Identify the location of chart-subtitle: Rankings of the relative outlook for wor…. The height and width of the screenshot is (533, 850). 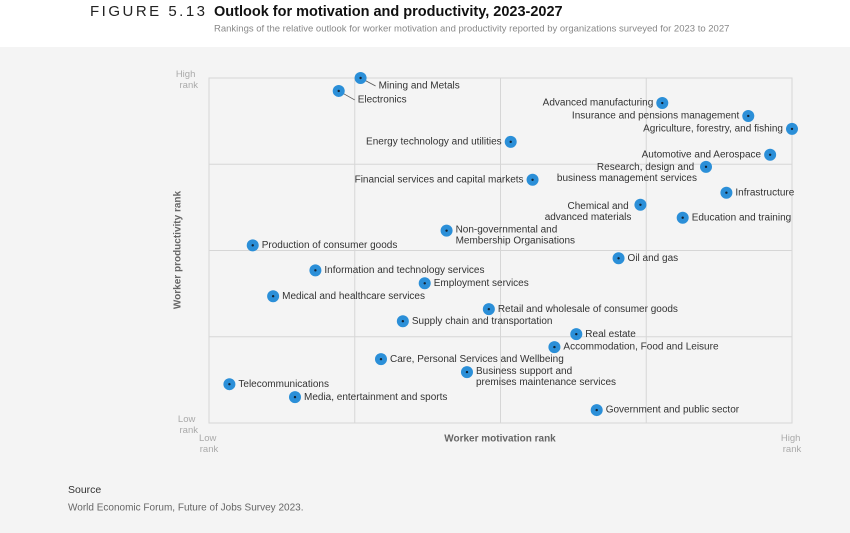
(471, 29).